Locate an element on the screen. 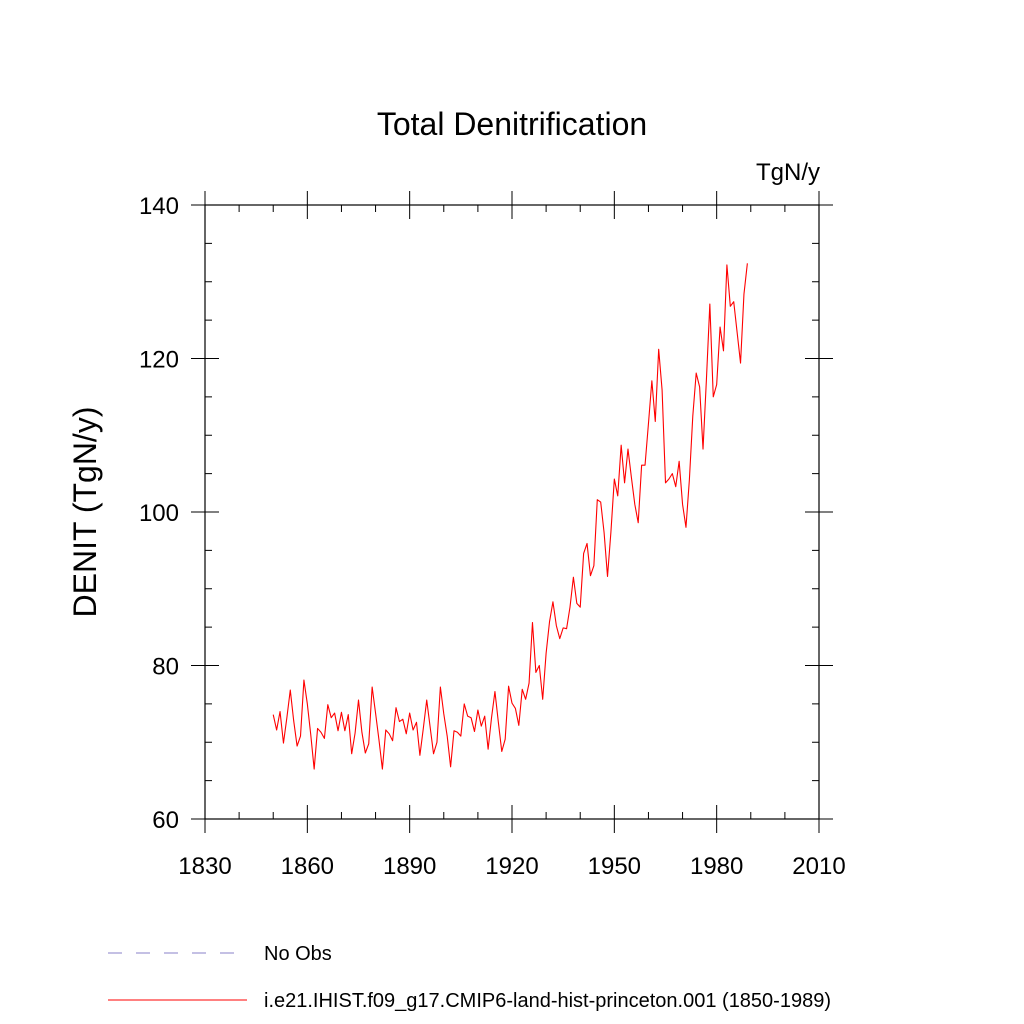 The width and height of the screenshot is (1024, 1024). y-axis-label: DENIT (TgN/y) is located at coordinates (85, 512).